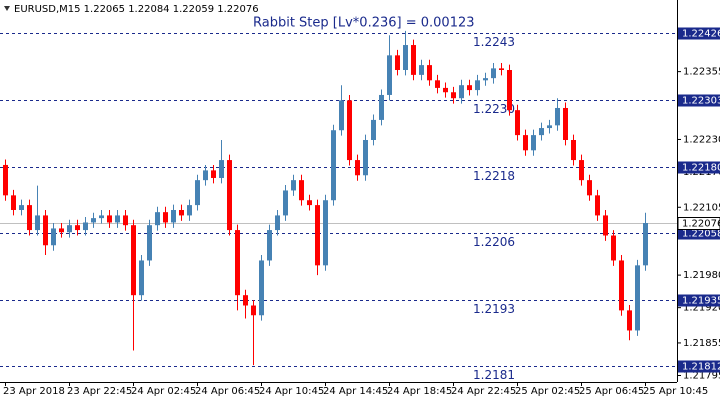 This screenshot has height=400, width=720. Describe the element at coordinates (227, 391) in the screenshot. I see `x-tick-label: 24 Apr 06:45` at that location.